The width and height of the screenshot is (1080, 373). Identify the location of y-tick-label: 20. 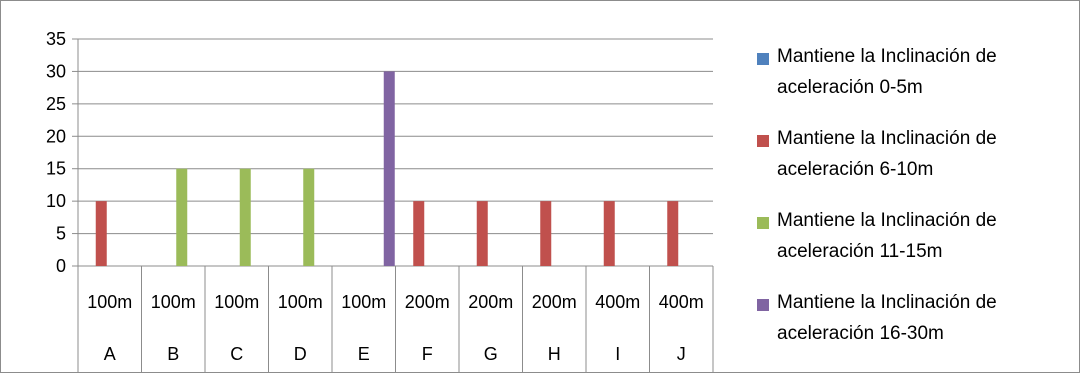
(56, 136).